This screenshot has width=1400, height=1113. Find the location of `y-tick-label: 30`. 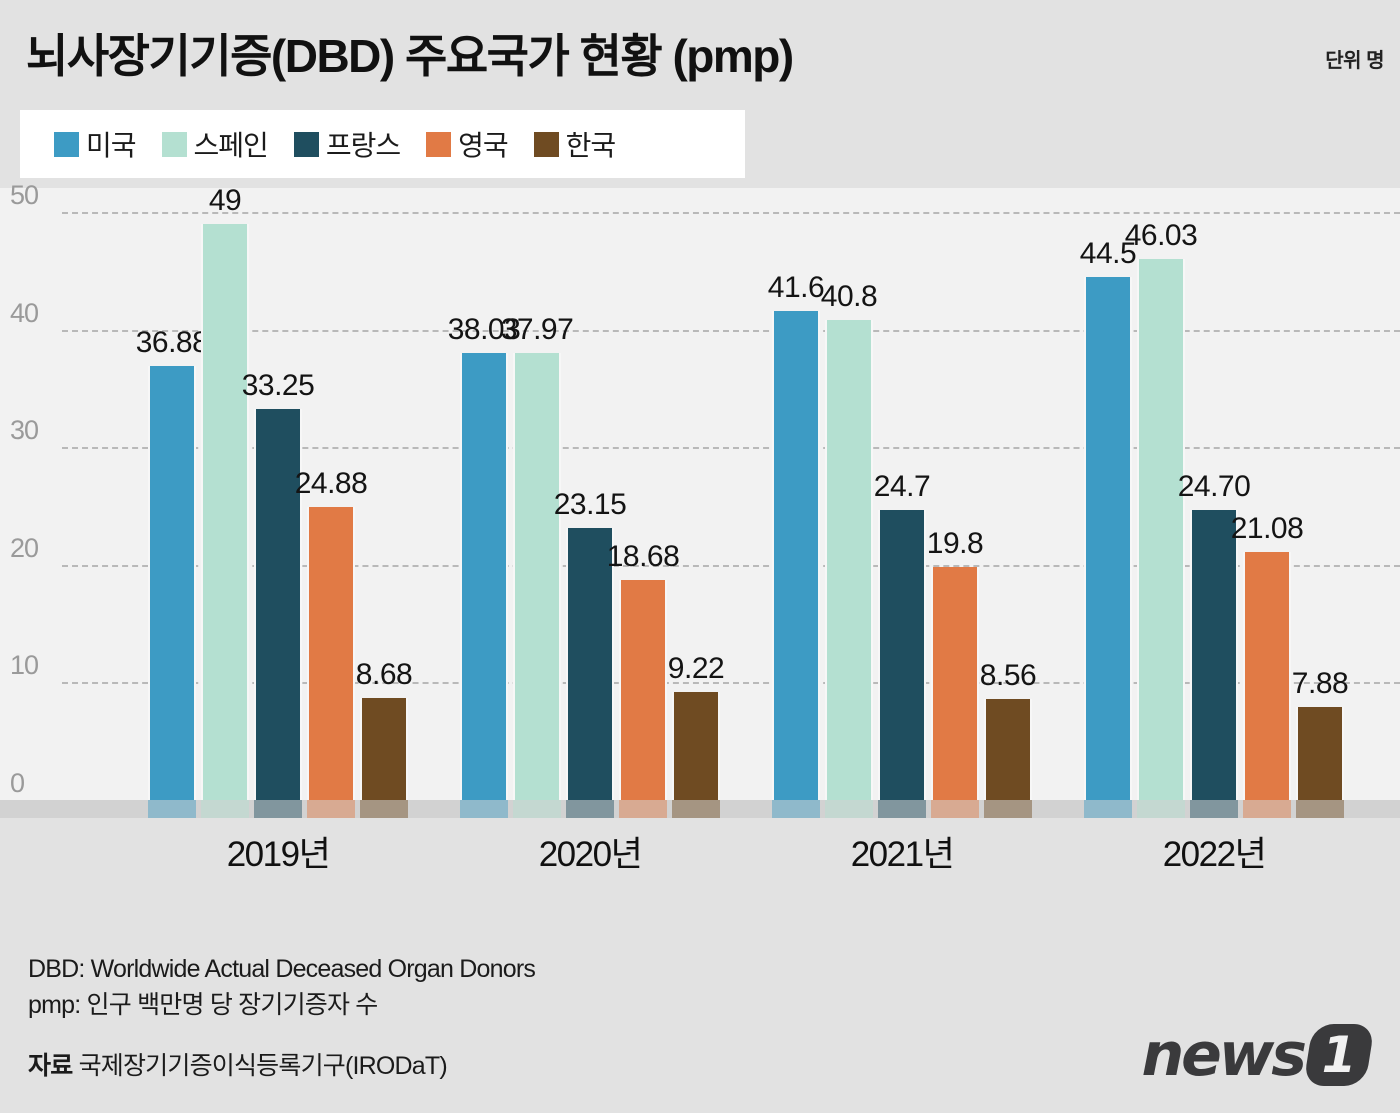

y-tick-label: 30 is located at coordinates (24, 430).